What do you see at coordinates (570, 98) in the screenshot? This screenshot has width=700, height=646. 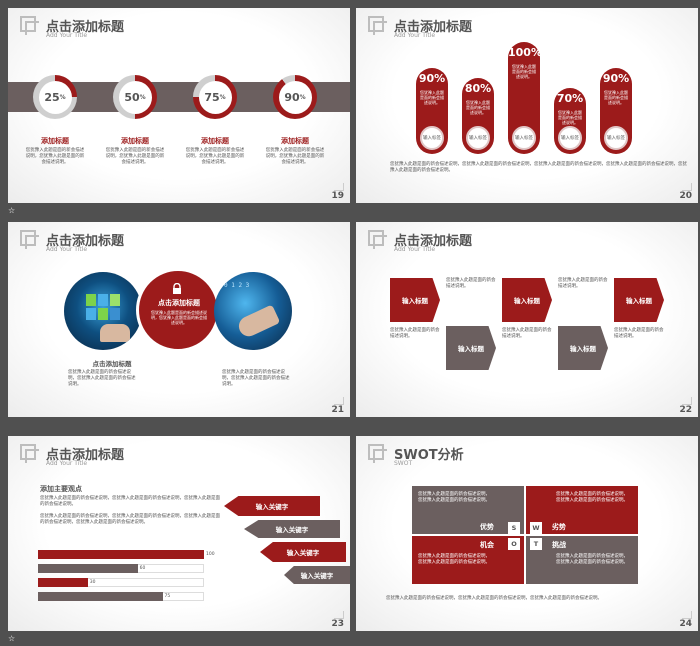 I see `pill-percent: 70%` at bounding box center [570, 98].